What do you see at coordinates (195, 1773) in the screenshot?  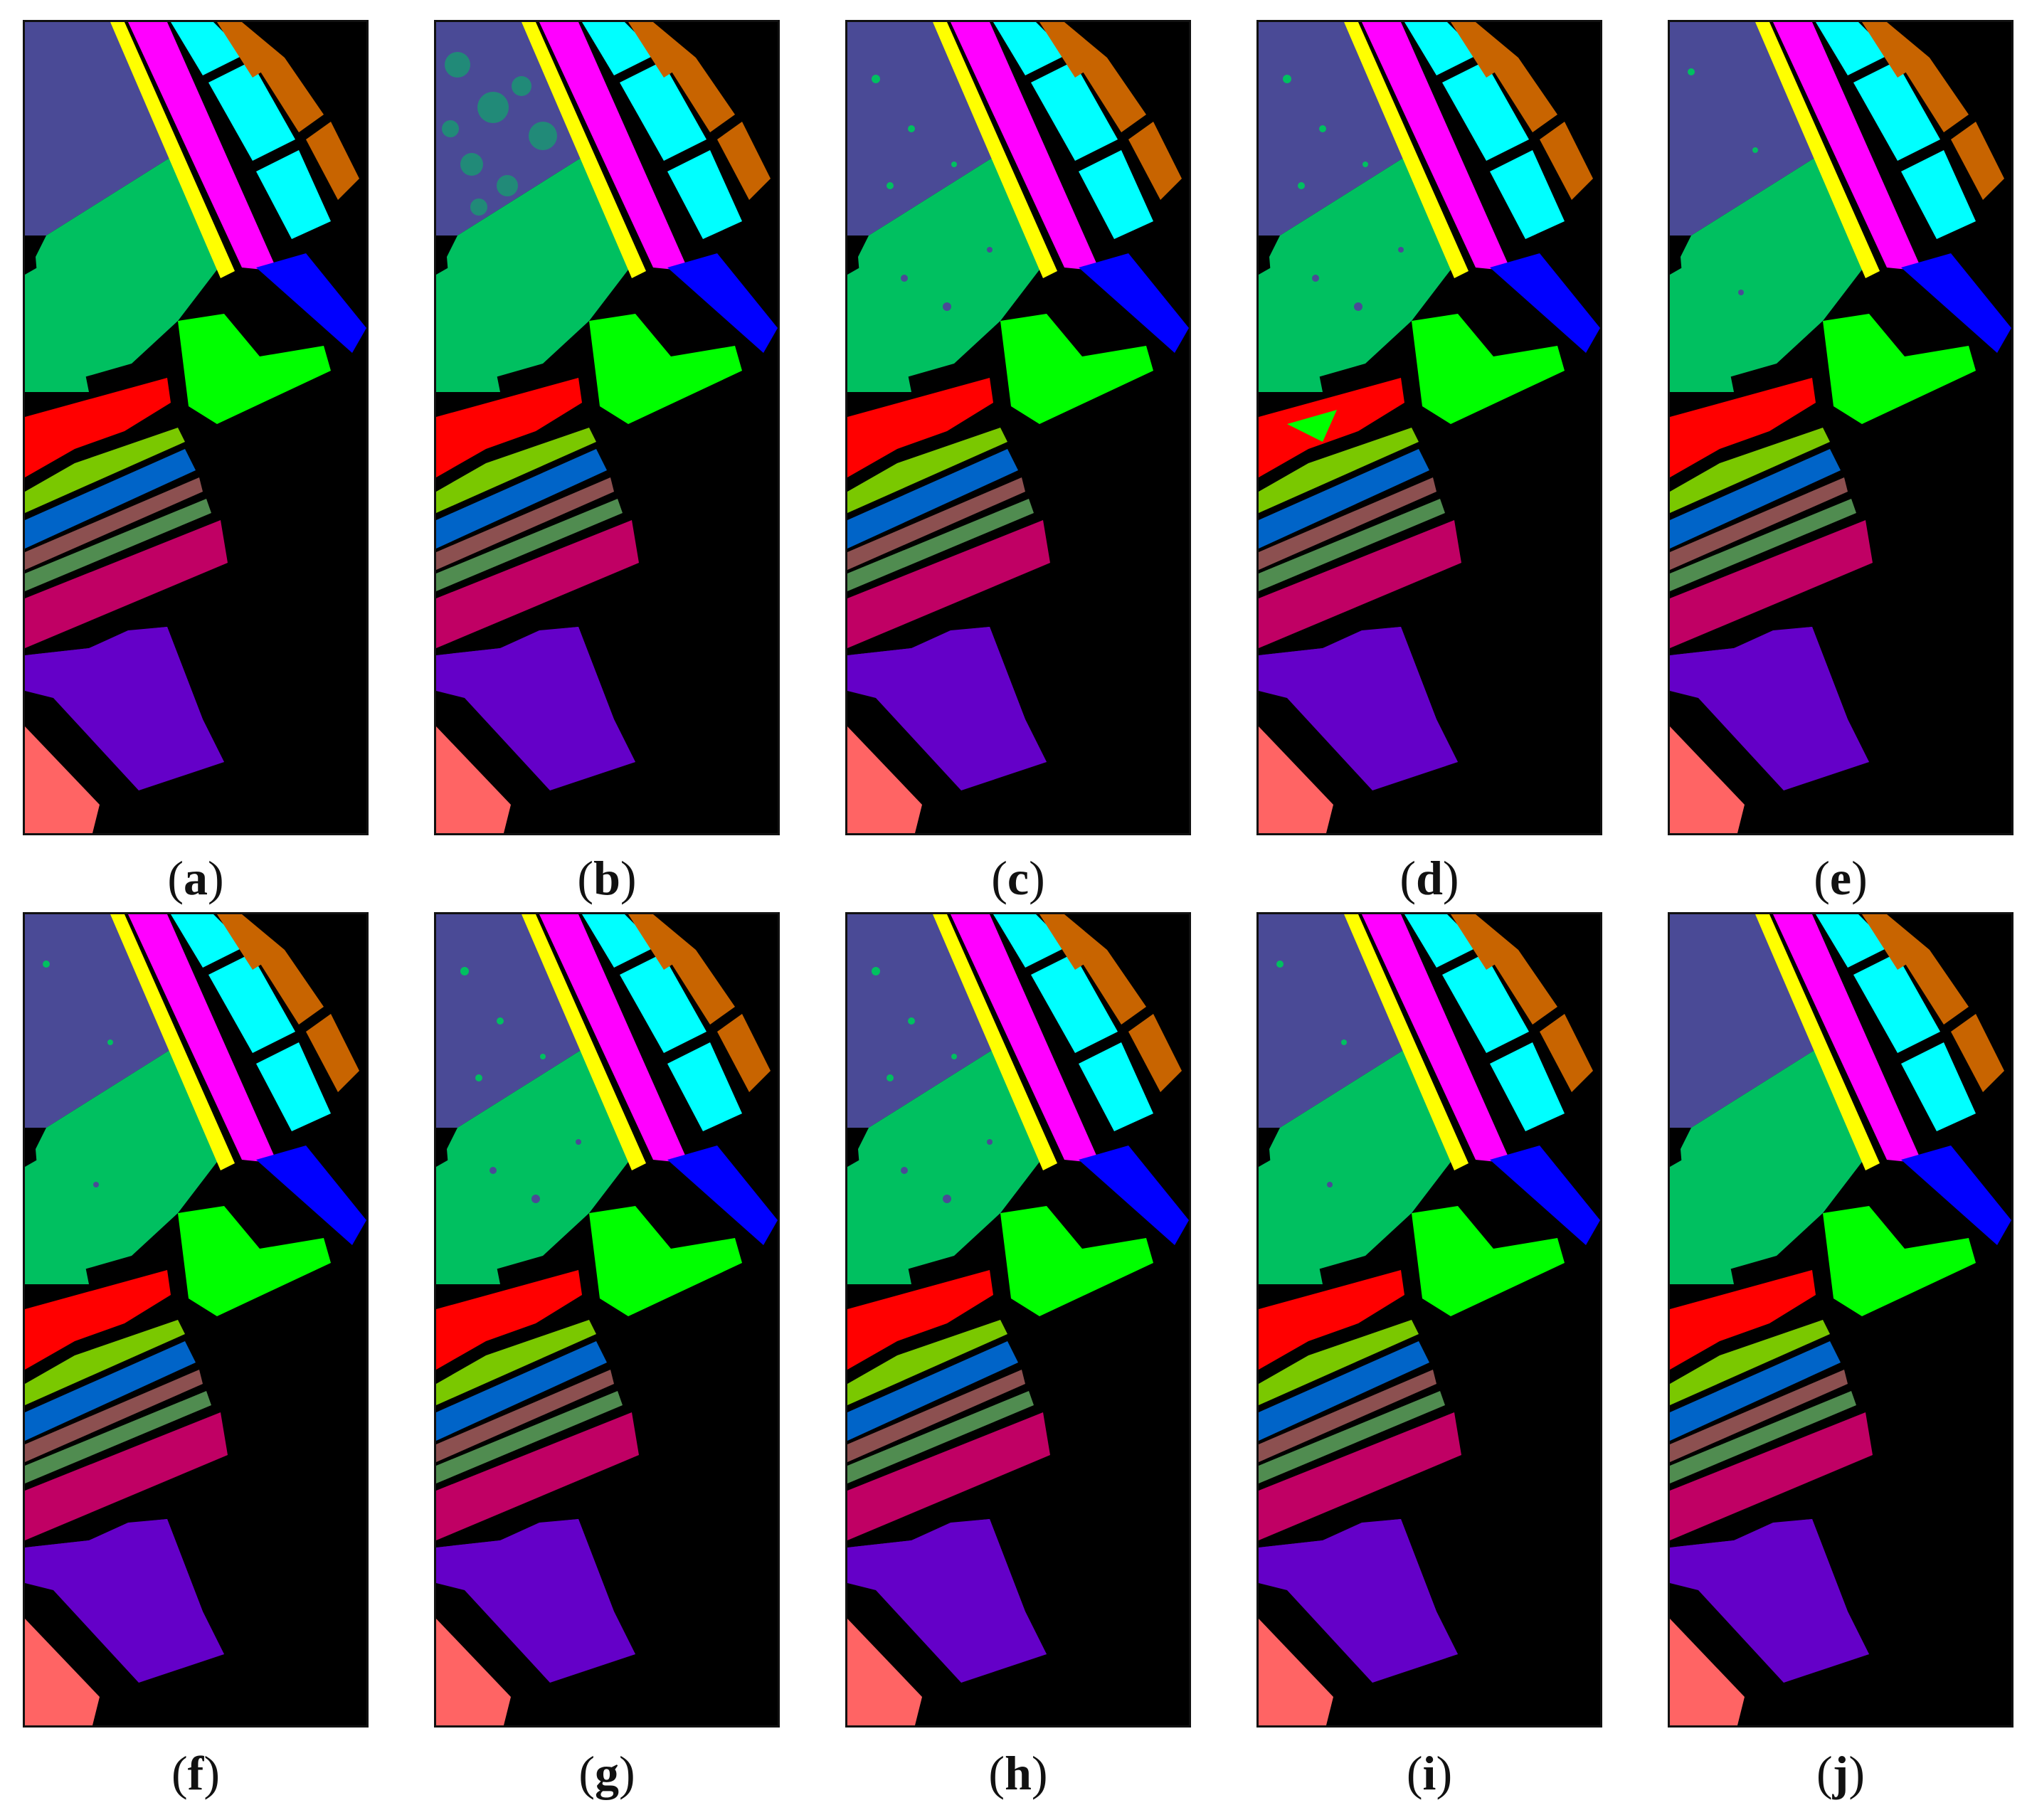 I see `panel-label-f: (f)` at bounding box center [195, 1773].